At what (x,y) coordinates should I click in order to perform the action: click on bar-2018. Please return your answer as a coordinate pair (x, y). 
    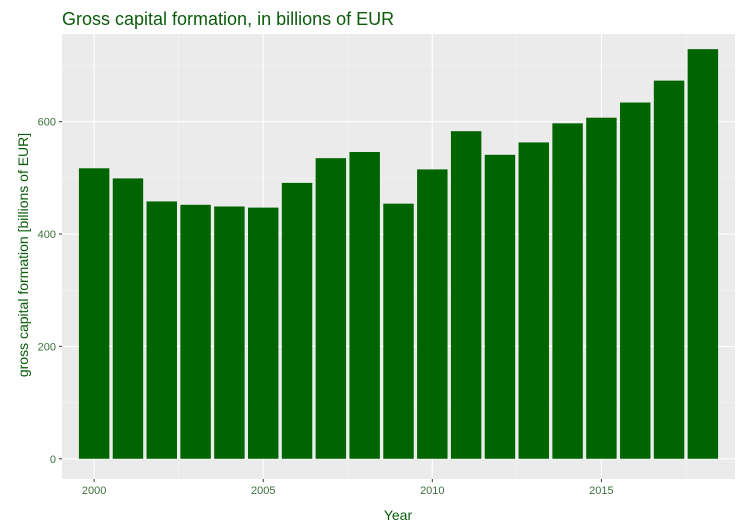
    Looking at the image, I should click on (703, 254).